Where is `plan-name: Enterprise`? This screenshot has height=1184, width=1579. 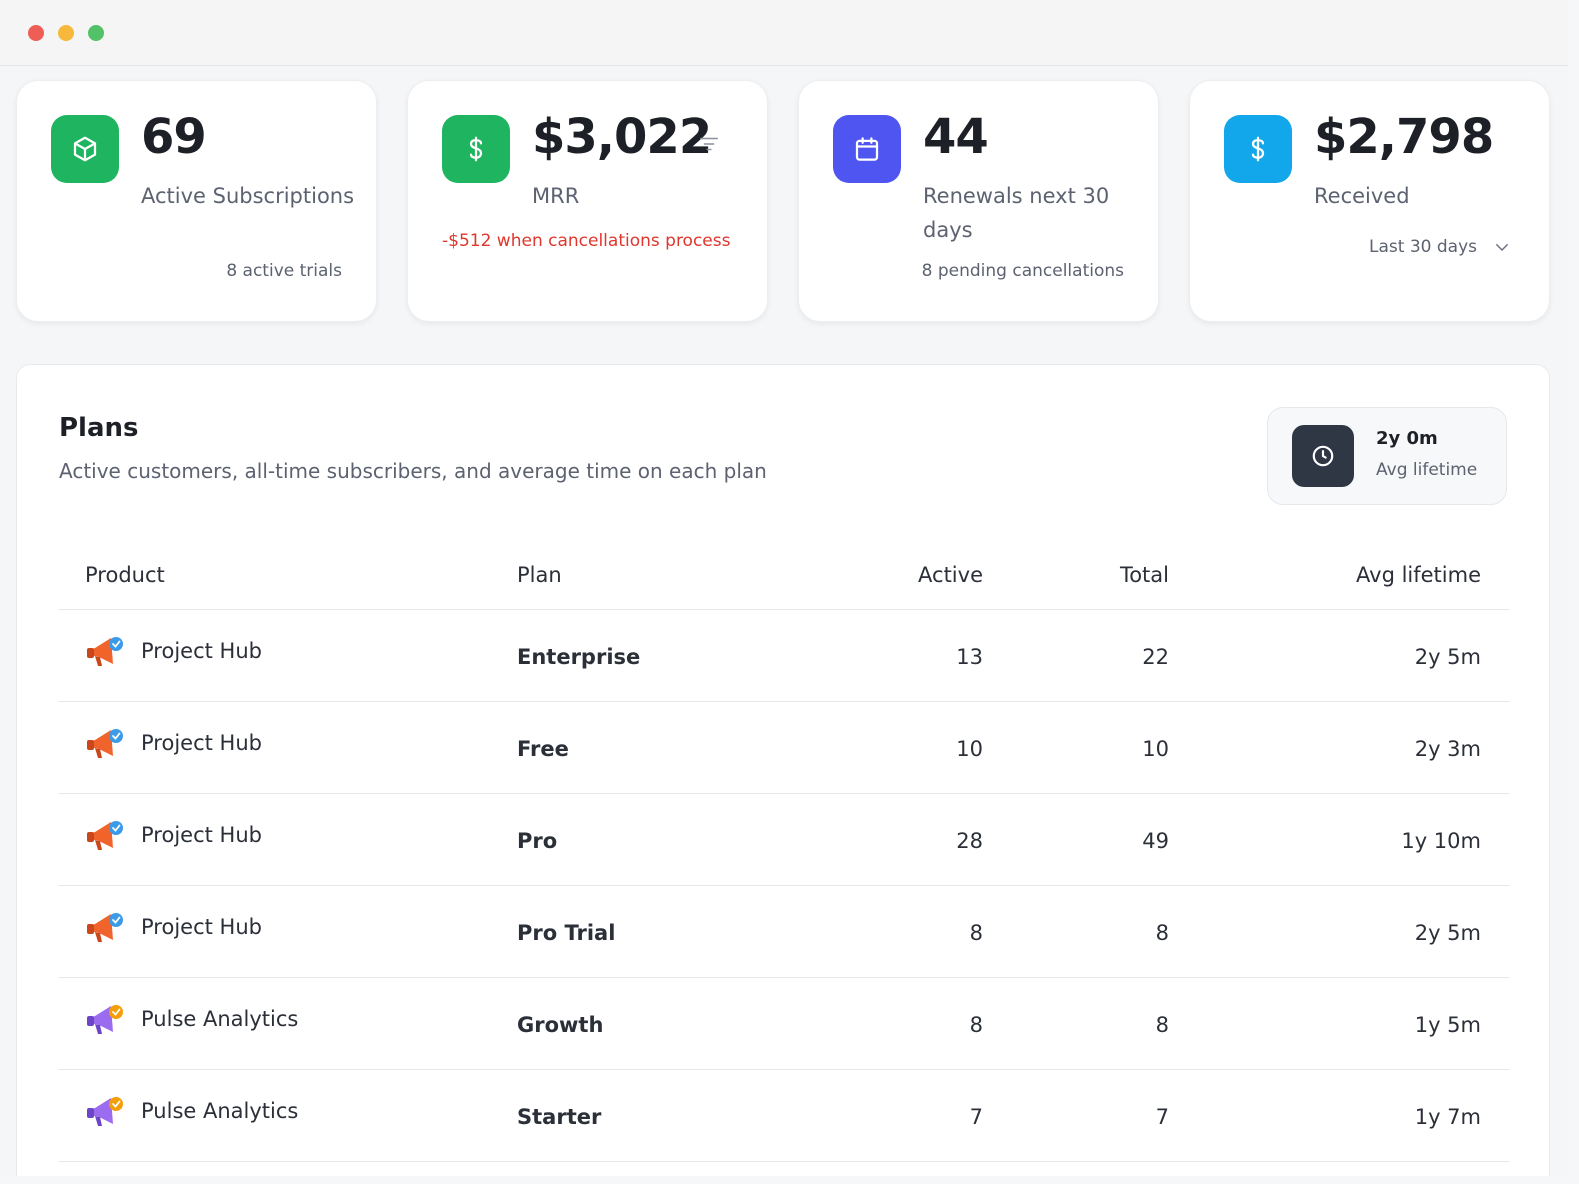 plan-name: Enterprise is located at coordinates (667, 655).